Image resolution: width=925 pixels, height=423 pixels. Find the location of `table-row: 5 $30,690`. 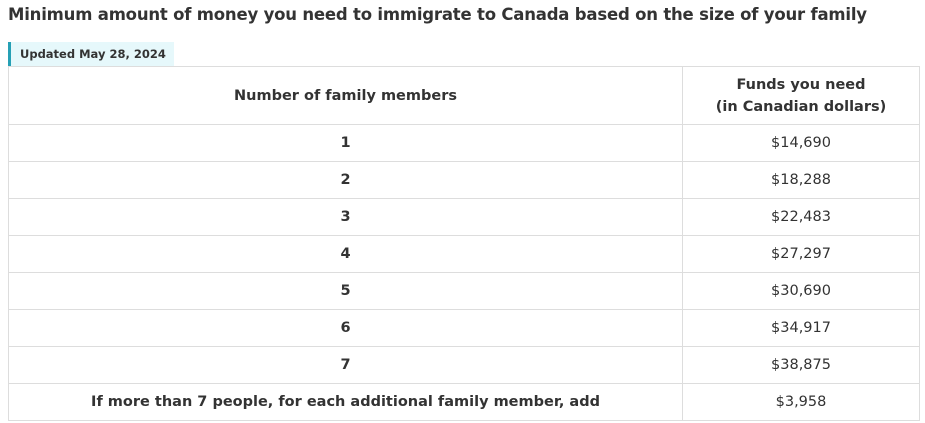

table-row: 5 $30,690 is located at coordinates (464, 291).